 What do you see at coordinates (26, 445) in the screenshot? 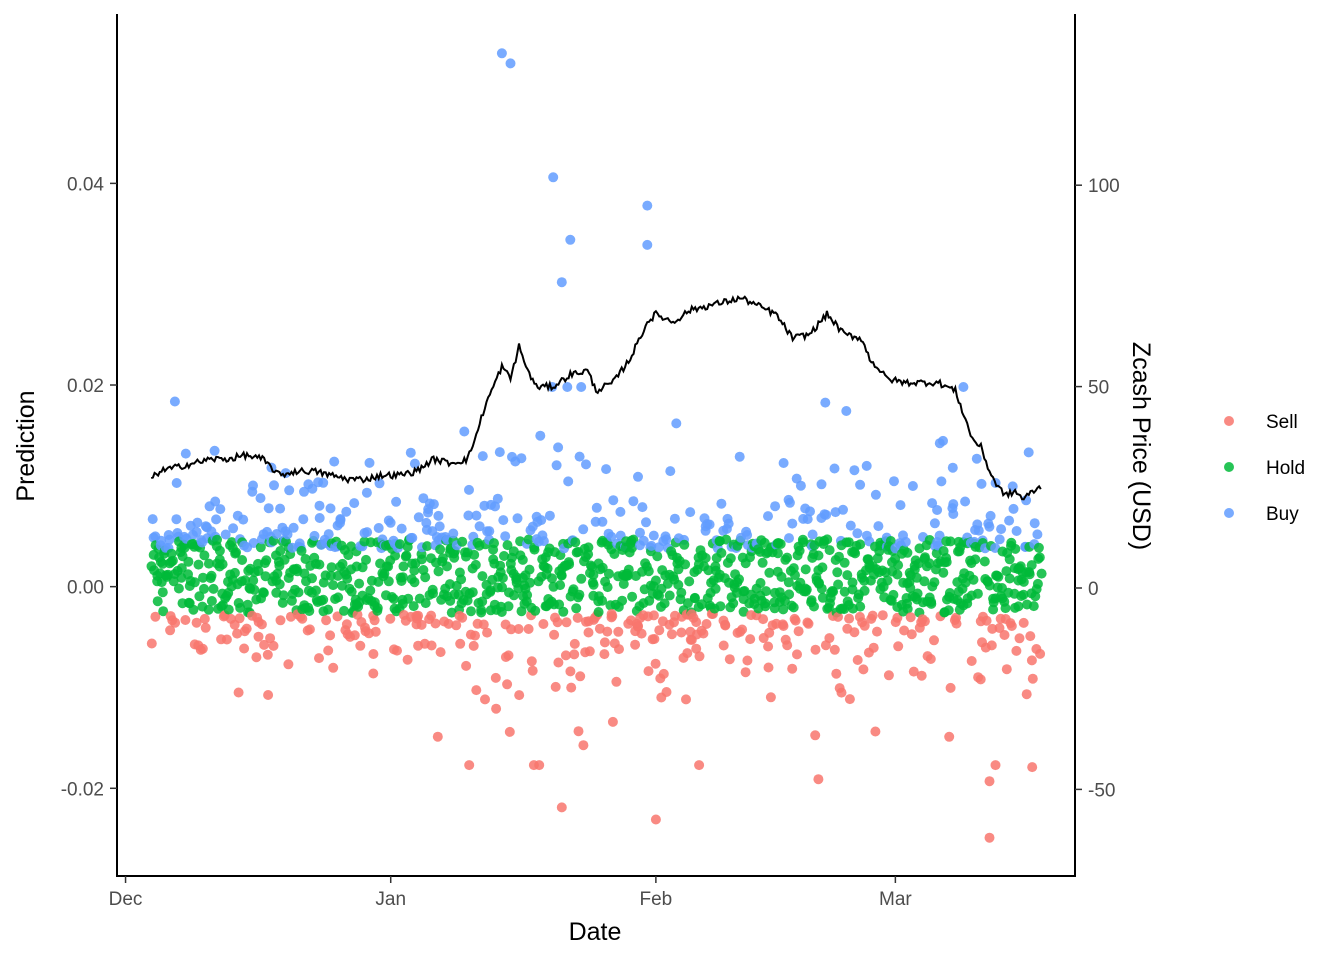
I see `y-axis-title: Prediction` at bounding box center [26, 445].